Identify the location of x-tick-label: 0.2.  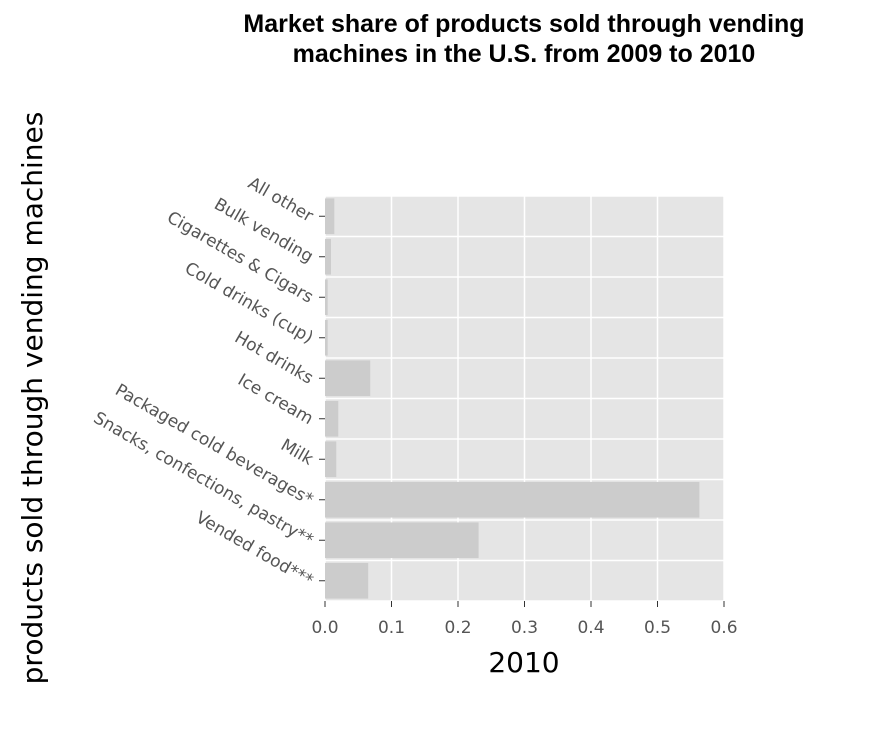
(457, 628).